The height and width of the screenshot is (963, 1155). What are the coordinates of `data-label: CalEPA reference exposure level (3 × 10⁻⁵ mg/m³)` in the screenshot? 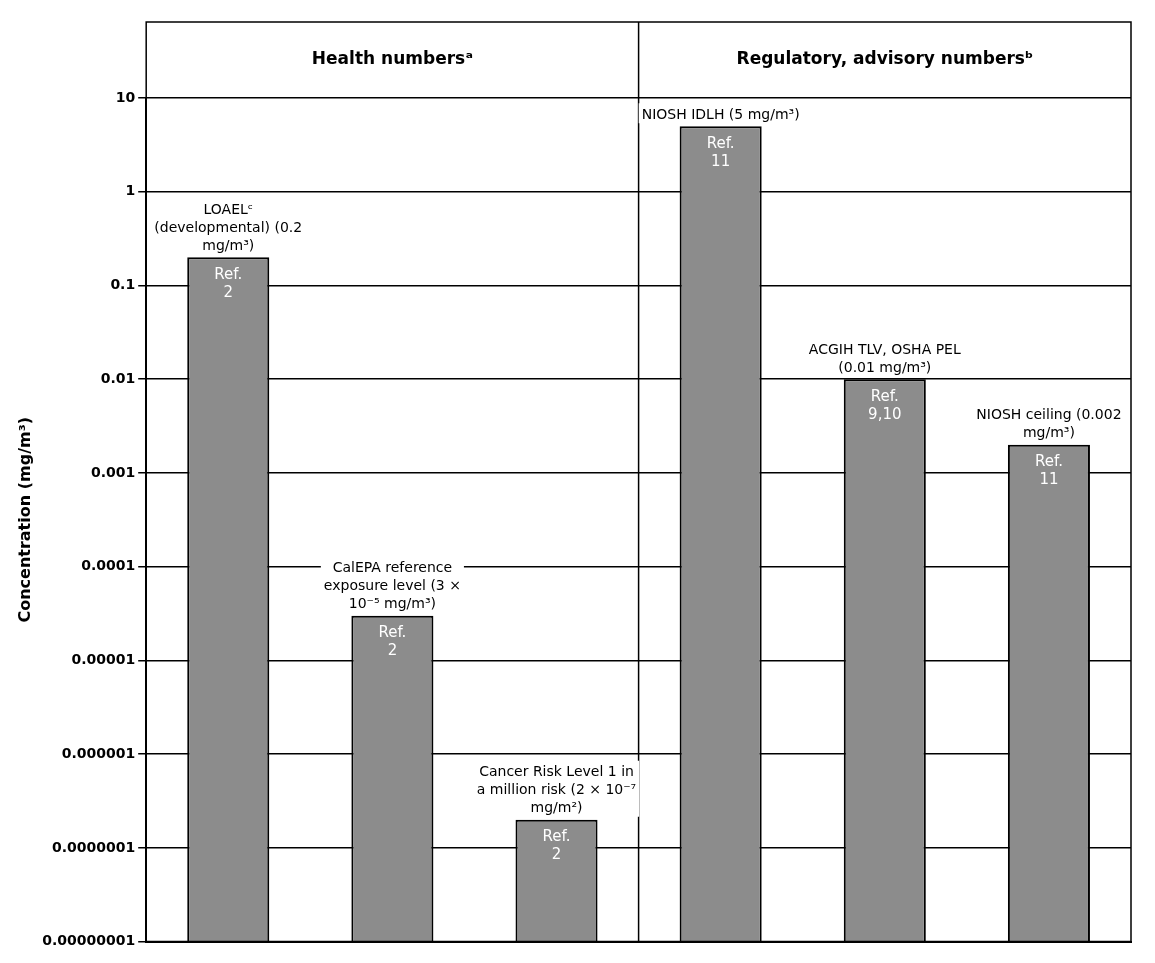 It's located at (392, 585).